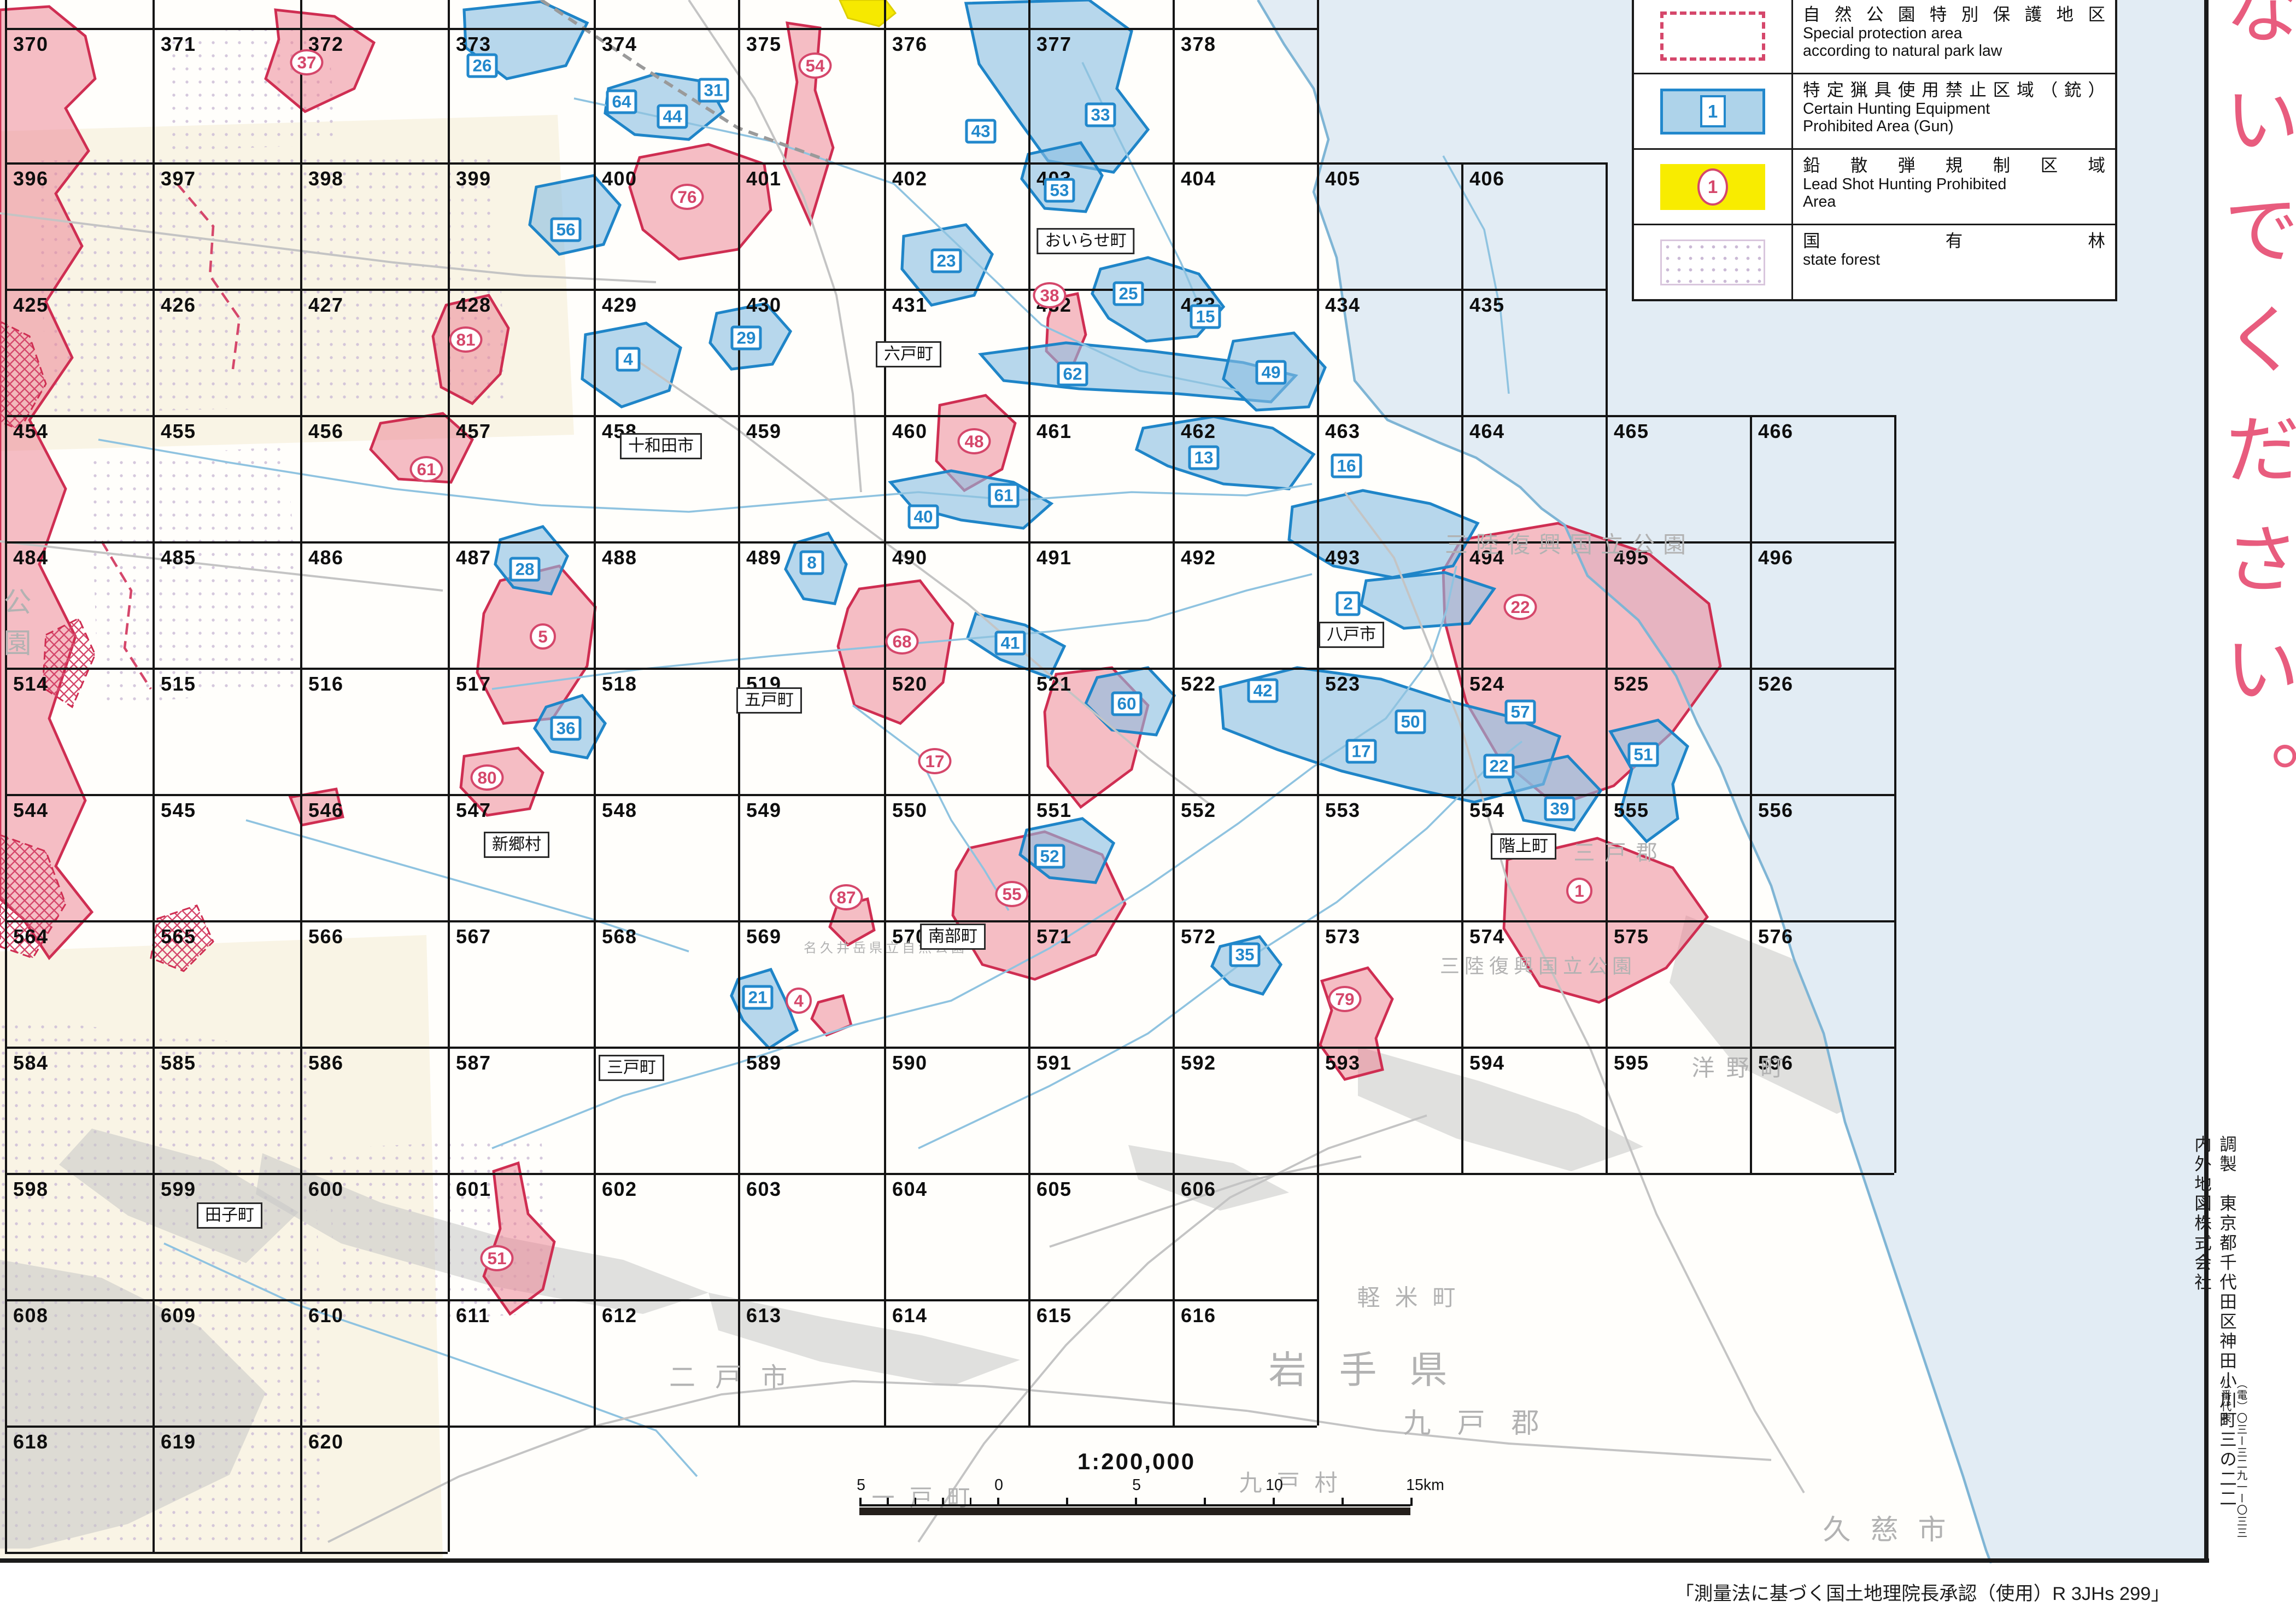  I want to click on protected-area-marker: 48, so click(974, 441).